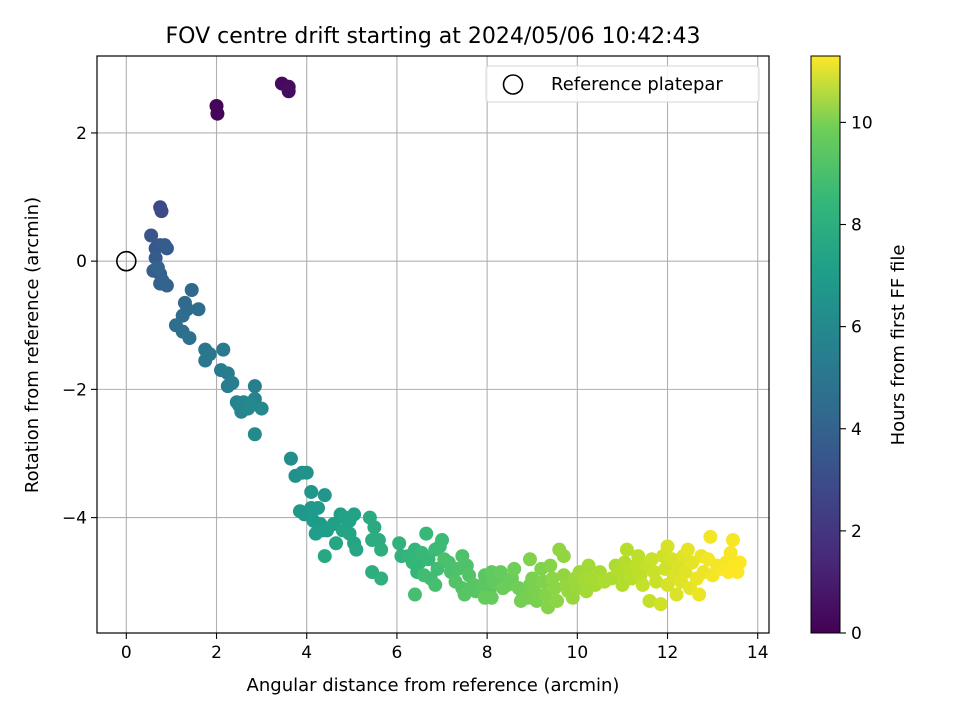 The image size is (960, 720). What do you see at coordinates (856, 430) in the screenshot?
I see `colorbar-tick-label: 4` at bounding box center [856, 430].